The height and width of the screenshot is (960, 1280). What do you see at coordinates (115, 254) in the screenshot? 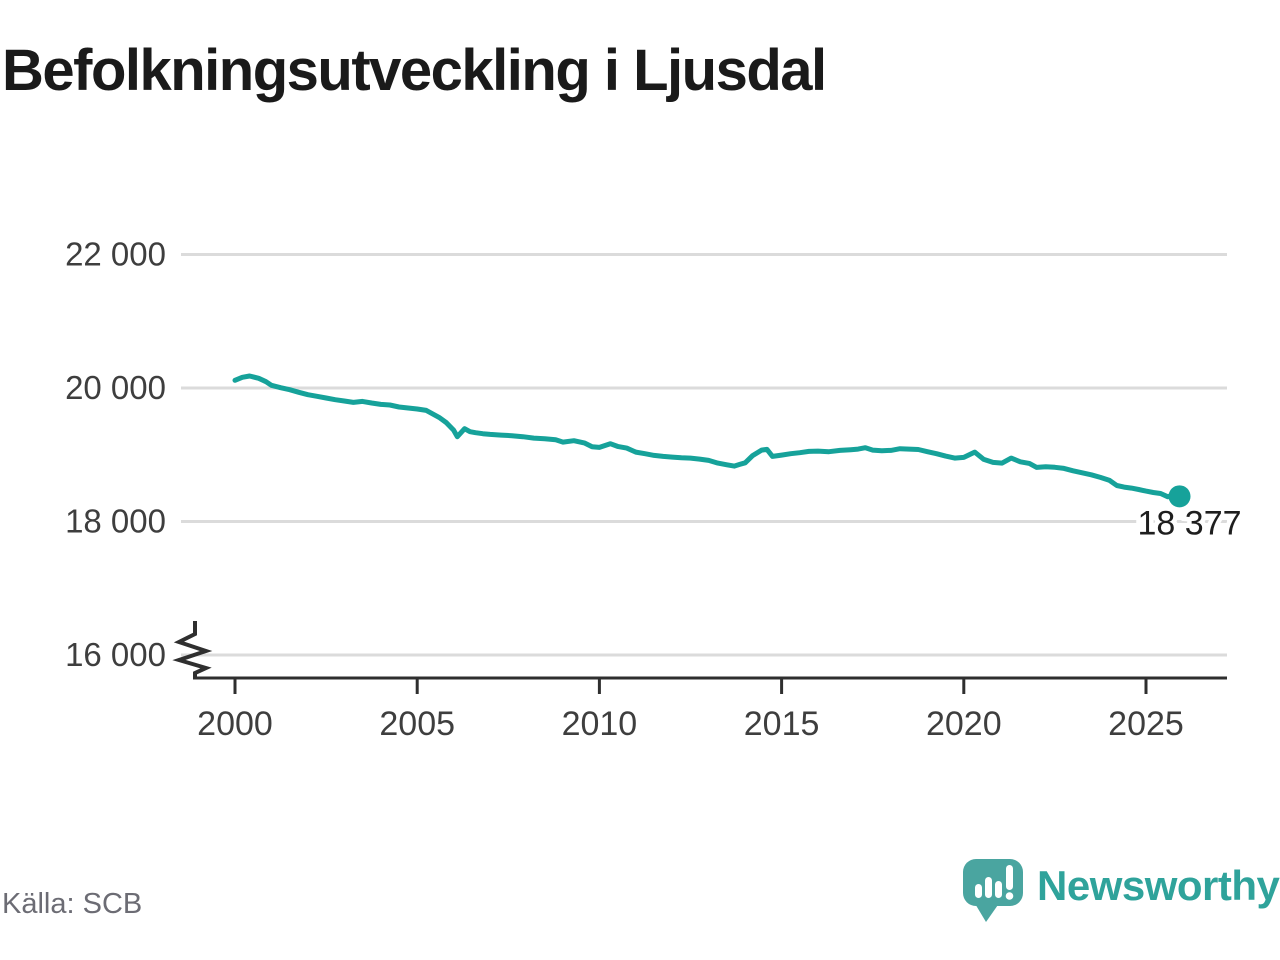
I see `y-axis-tick-label: 22 000` at bounding box center [115, 254].